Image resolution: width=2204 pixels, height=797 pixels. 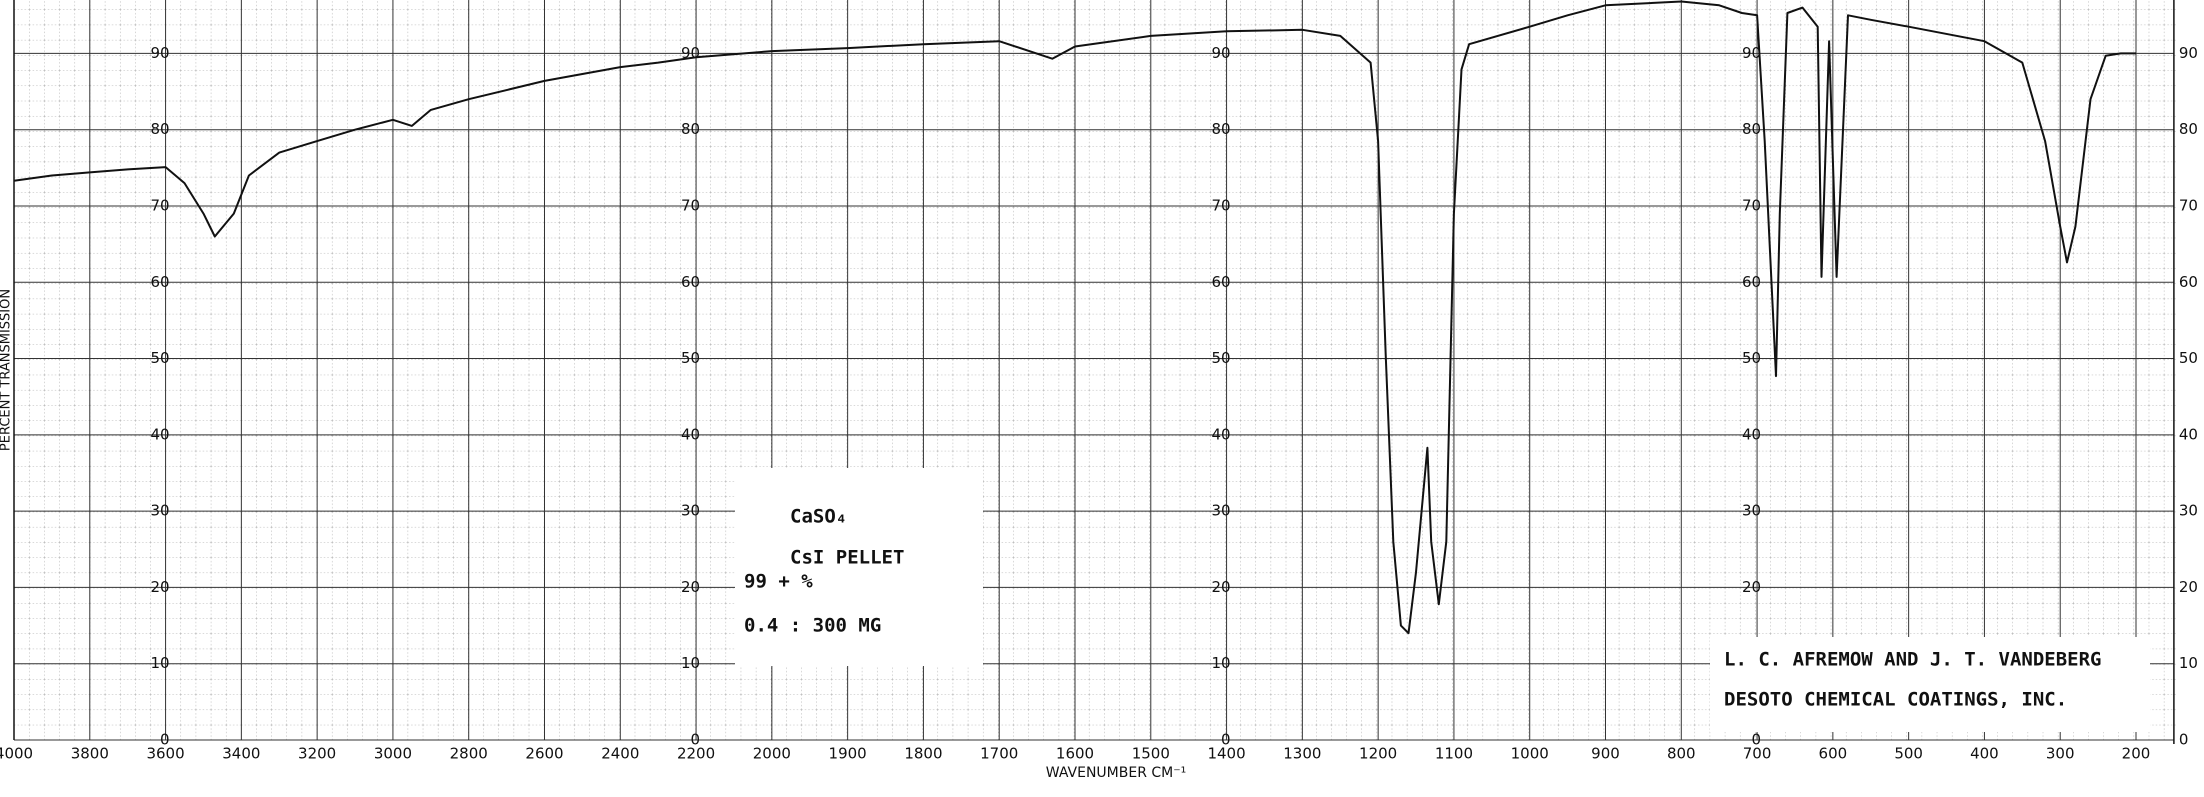 What do you see at coordinates (165, 754) in the screenshot?
I see `x-tick-label: 3600` at bounding box center [165, 754].